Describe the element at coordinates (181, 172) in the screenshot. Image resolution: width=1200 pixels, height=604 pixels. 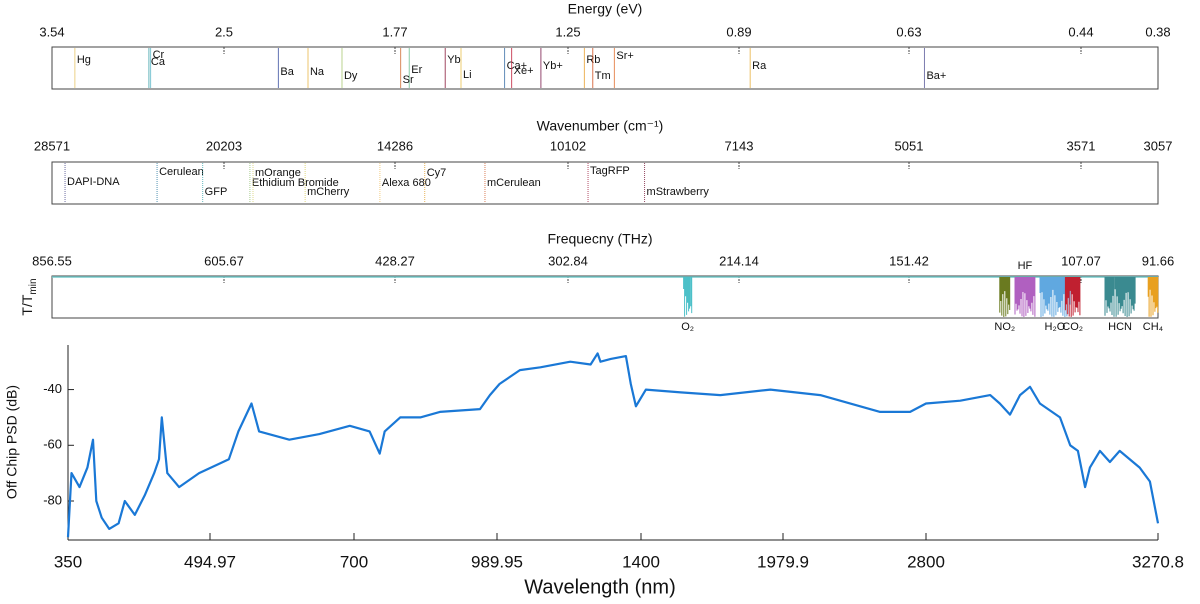
I see `marker-label: Cerulean` at that location.